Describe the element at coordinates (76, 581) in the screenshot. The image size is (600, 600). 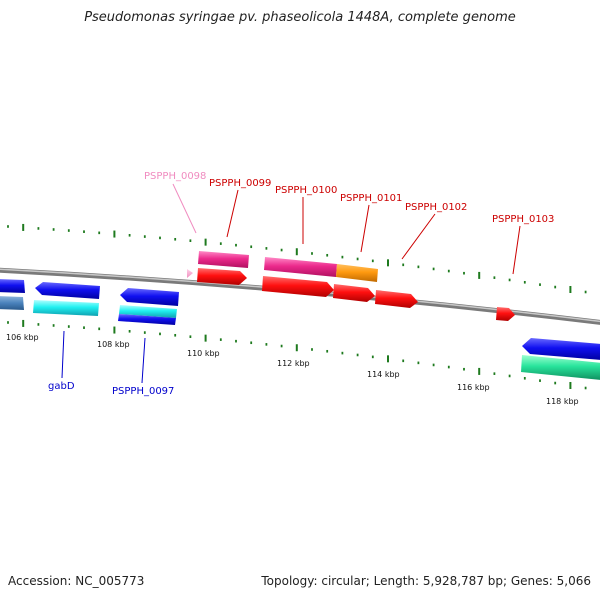
I see `accession-text: Accession: NC_005773` at that location.